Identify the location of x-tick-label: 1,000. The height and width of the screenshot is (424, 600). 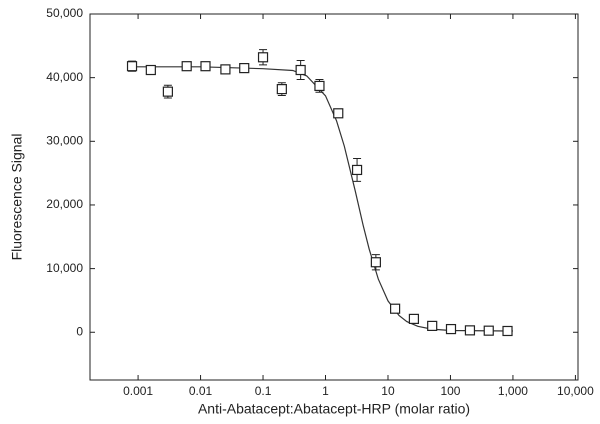
(513, 391).